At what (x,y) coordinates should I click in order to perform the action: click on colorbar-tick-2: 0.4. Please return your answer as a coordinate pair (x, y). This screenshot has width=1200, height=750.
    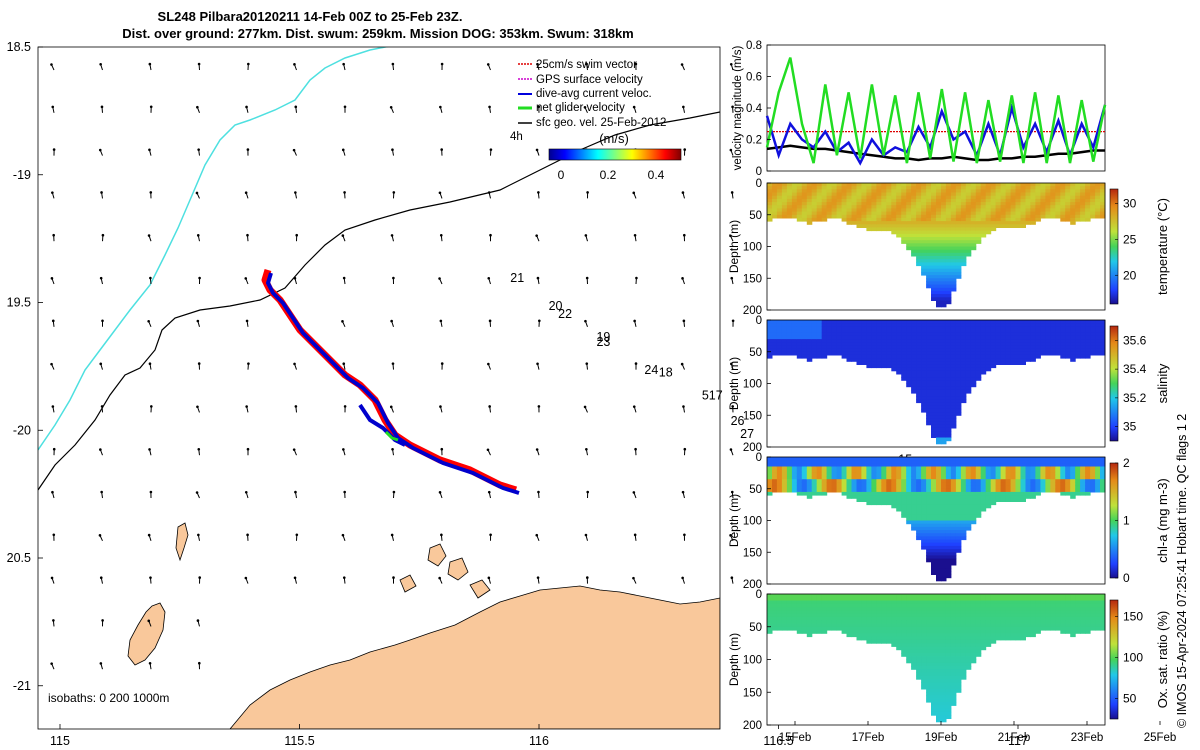
    Looking at the image, I should click on (656, 175).